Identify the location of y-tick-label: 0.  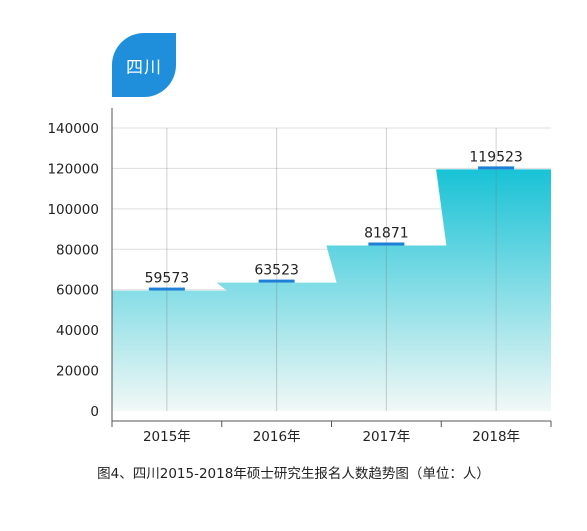
(94, 412).